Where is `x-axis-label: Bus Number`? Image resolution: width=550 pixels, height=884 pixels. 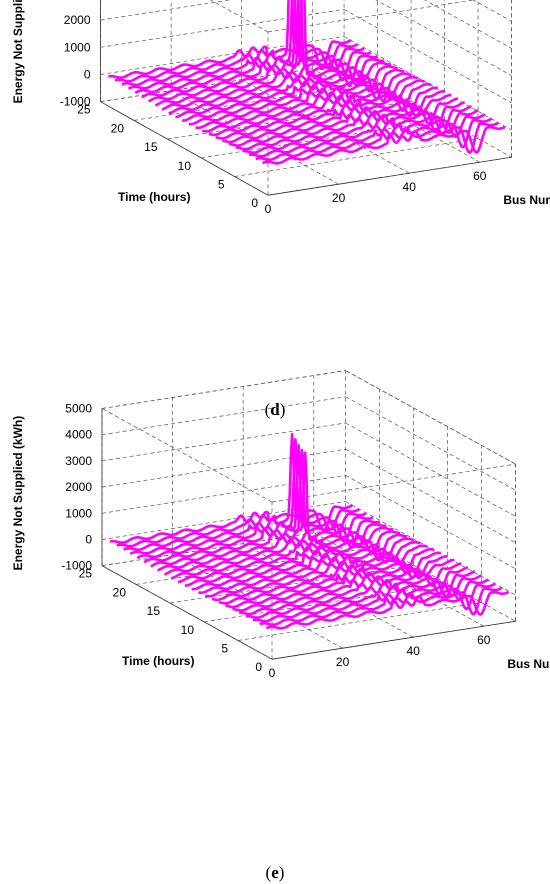 x-axis-label: Bus Number is located at coordinates (528, 664).